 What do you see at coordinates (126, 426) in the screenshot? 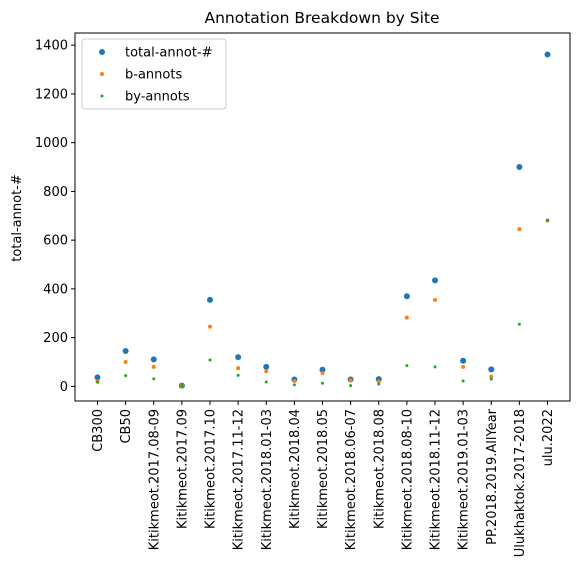
I see `x-tick-label: CB50` at bounding box center [126, 426].